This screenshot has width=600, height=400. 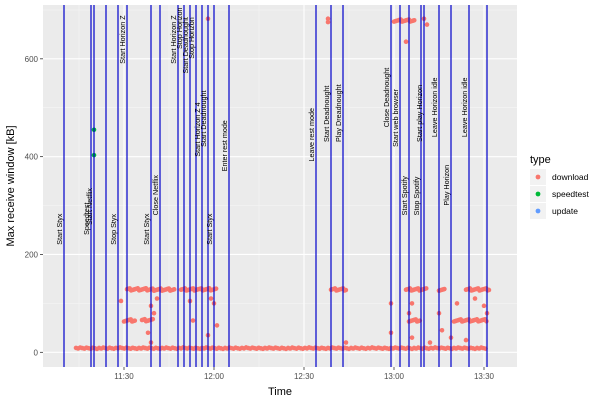 What do you see at coordinates (280, 392) in the screenshot?
I see `x-axis-title: Time` at bounding box center [280, 392].